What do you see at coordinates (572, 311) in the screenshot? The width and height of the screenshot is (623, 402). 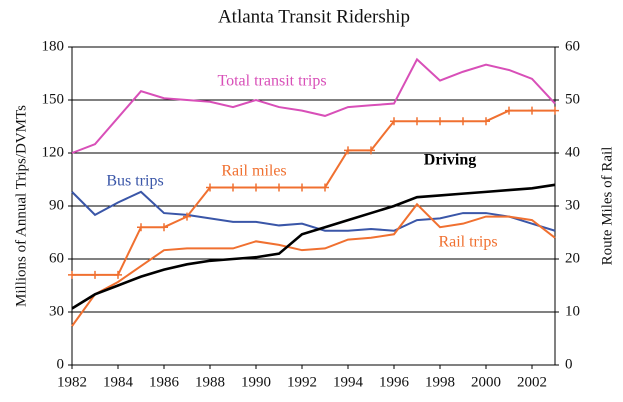 I see `y2-tick-label: 10` at bounding box center [572, 311].